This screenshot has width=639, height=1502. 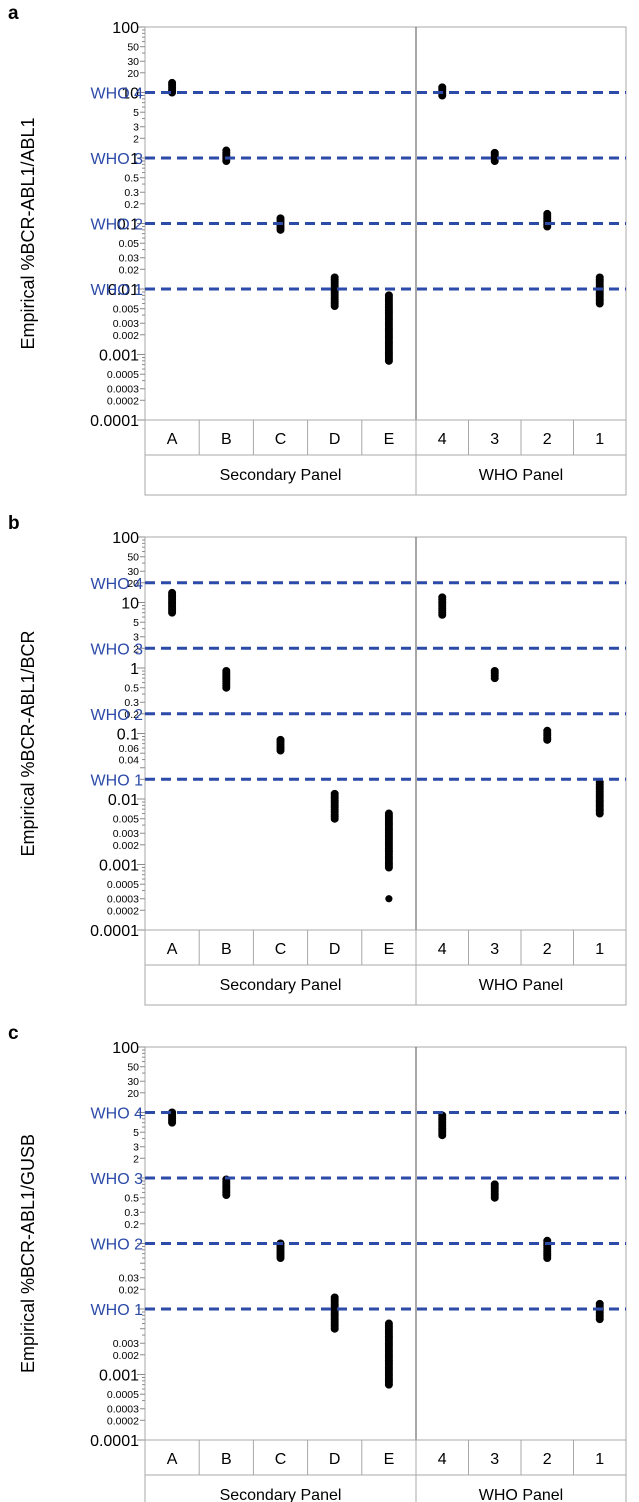 I want to click on panel-letter: a, so click(x=13, y=13).